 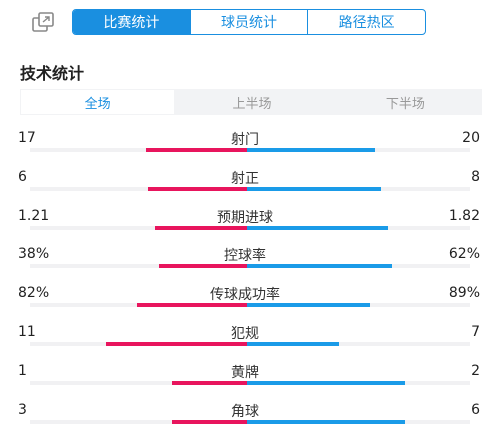 I want to click on away-value: 1.82, so click(x=464, y=215).